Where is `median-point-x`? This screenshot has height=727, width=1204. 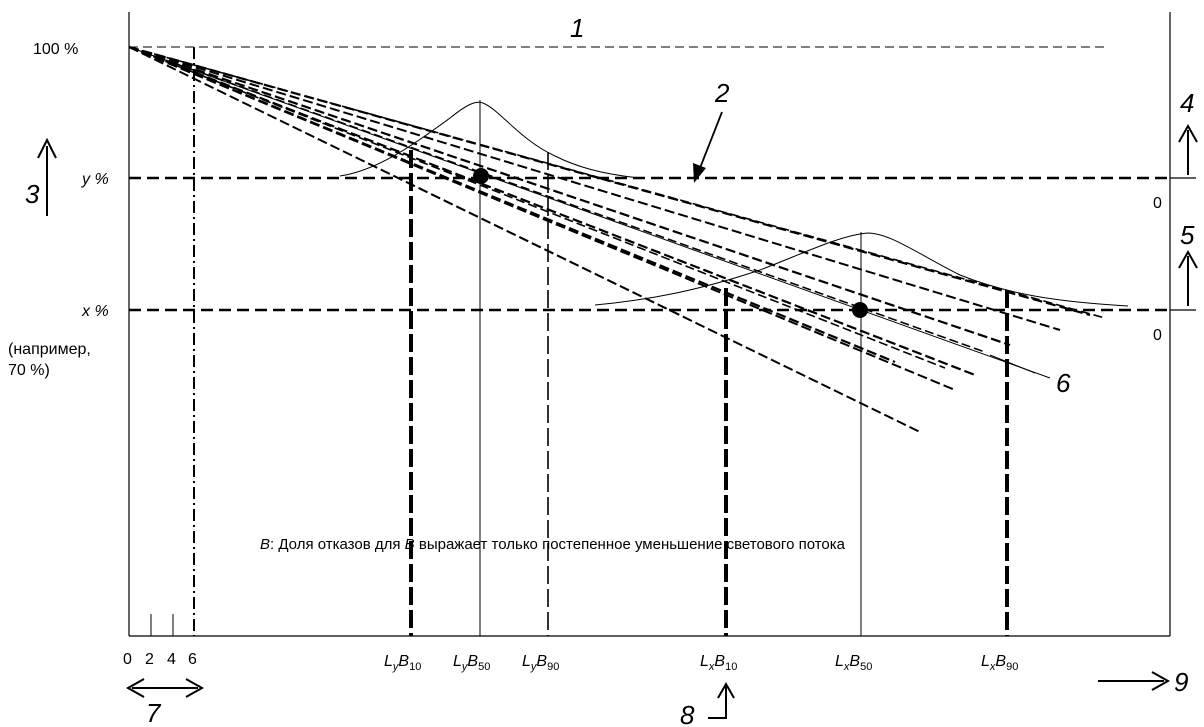
median-point-x is located at coordinates (860, 310).